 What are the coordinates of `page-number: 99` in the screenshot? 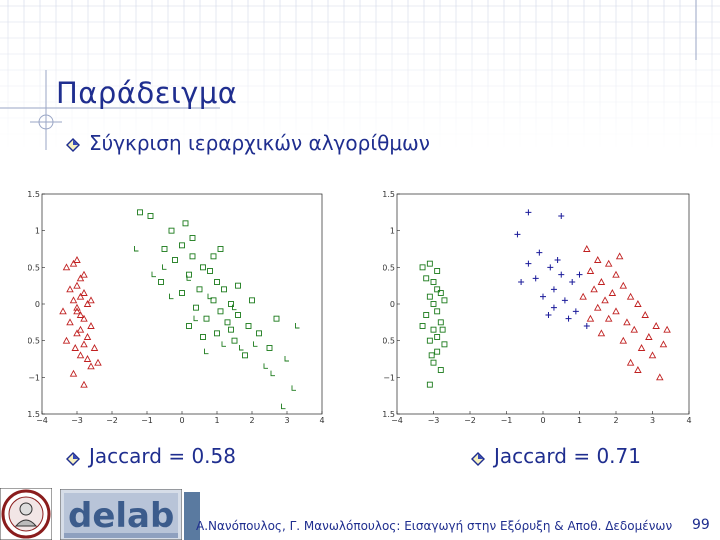 It's located at (701, 525).